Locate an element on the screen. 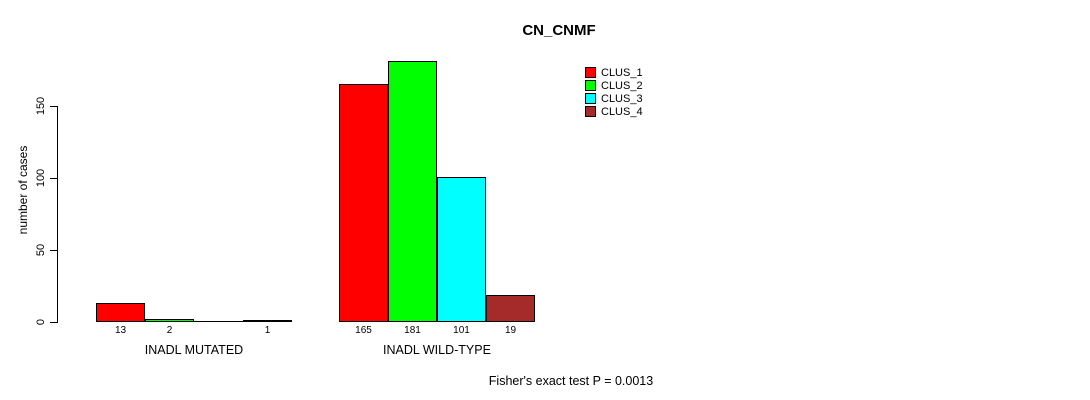 Image resolution: width=1090 pixels, height=400 pixels. legend-label: CLUS_2 is located at coordinates (622, 85).